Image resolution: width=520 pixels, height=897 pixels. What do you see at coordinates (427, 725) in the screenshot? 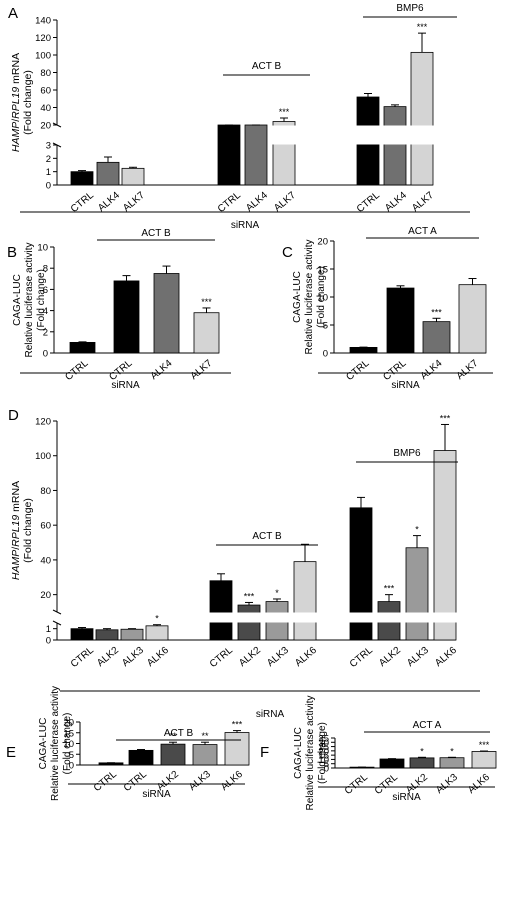
I see `group-label: ACT A` at bounding box center [427, 725].